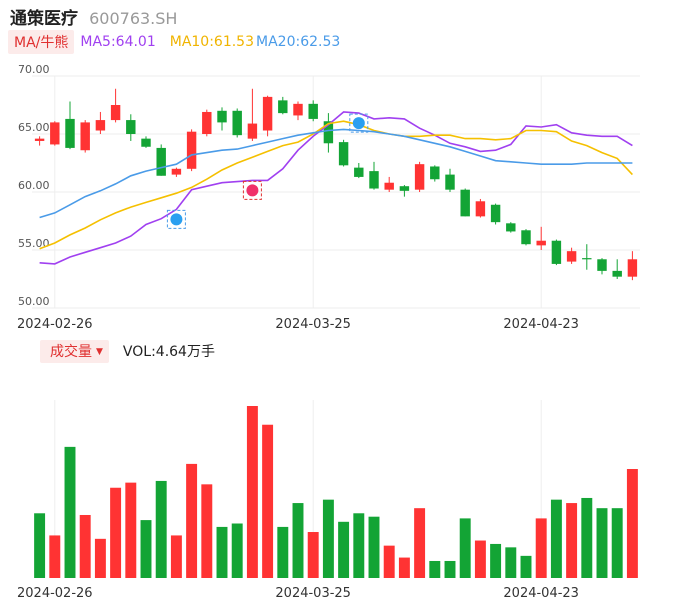  I want to click on ma5-legend: MA5:64.01, so click(118, 42).